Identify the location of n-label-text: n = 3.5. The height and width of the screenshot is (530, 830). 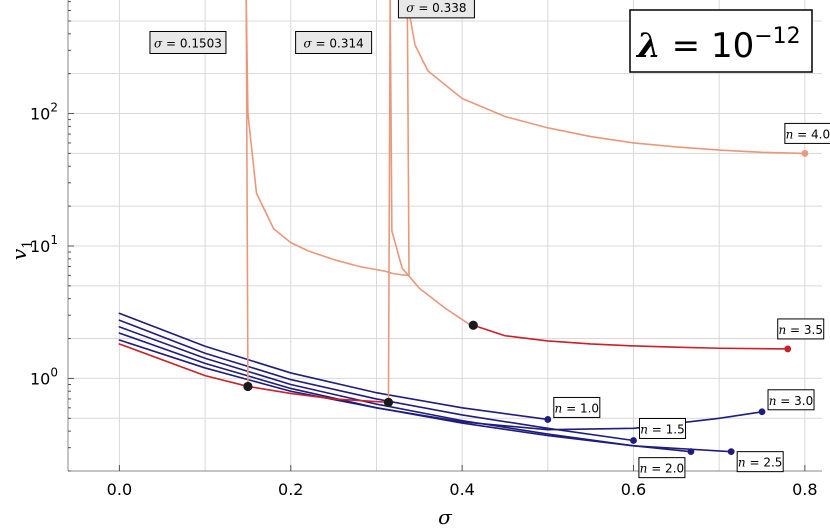
(800, 330).